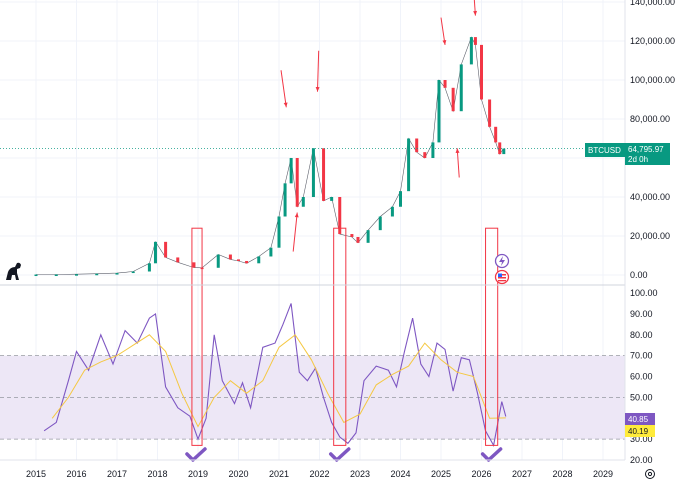 This screenshot has width=680, height=483. I want to click on price-tick-label: 40,000.00, so click(650, 197).